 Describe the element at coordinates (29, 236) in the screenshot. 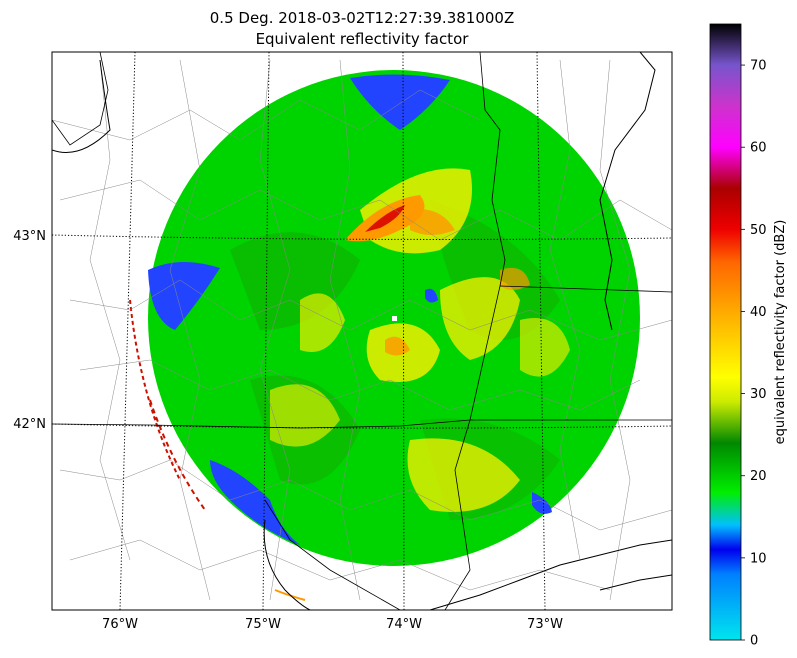

I see `tick-label-43n: 43°N` at that location.